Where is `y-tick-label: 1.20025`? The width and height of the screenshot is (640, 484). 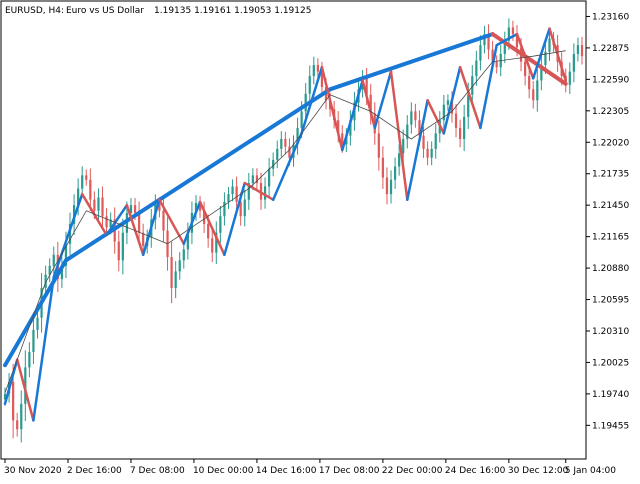
y-tick-label: 1.20025 is located at coordinates (610, 363).